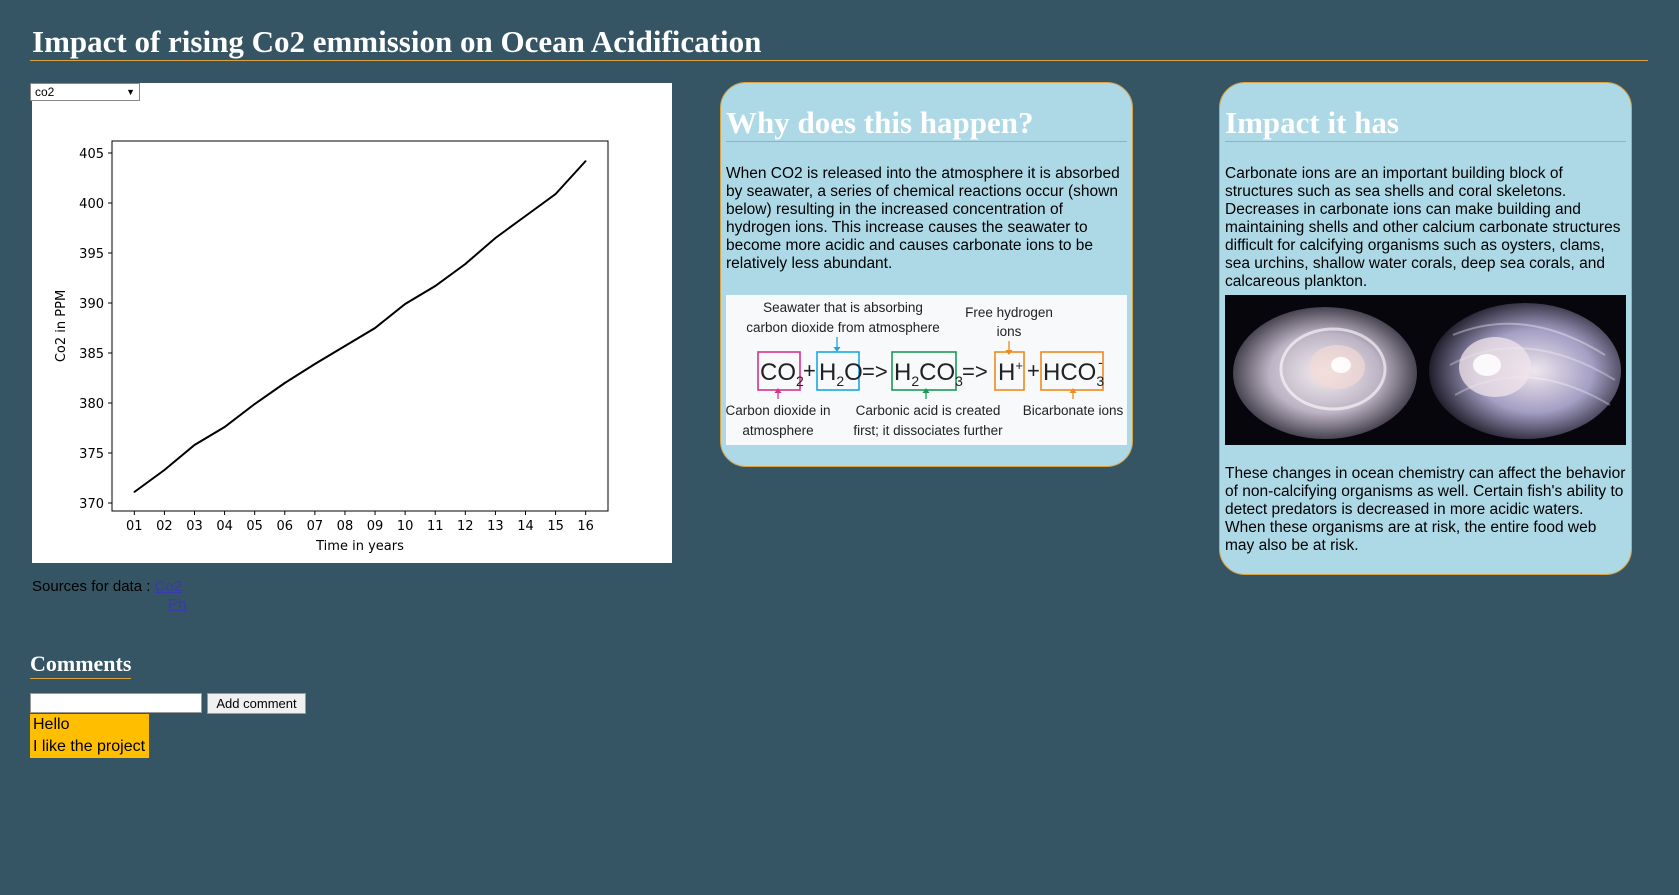 The width and height of the screenshot is (1679, 895). Describe the element at coordinates (91, 254) in the screenshot. I see `y-tick-label: 395` at that location.